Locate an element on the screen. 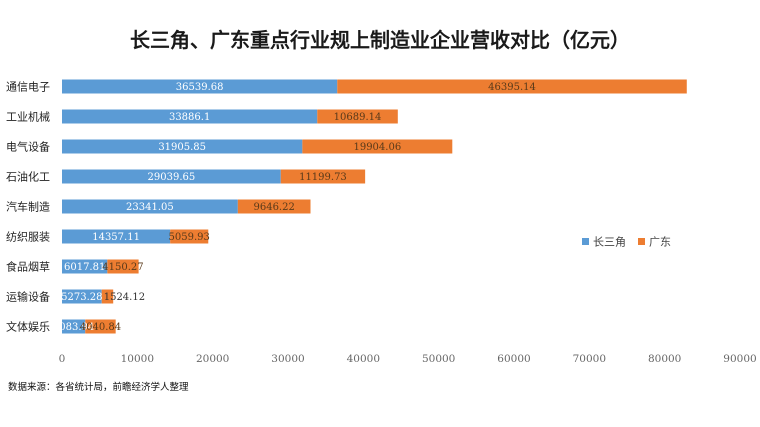 The image size is (760, 427). x-tick-90000: 90000 is located at coordinates (739, 359).